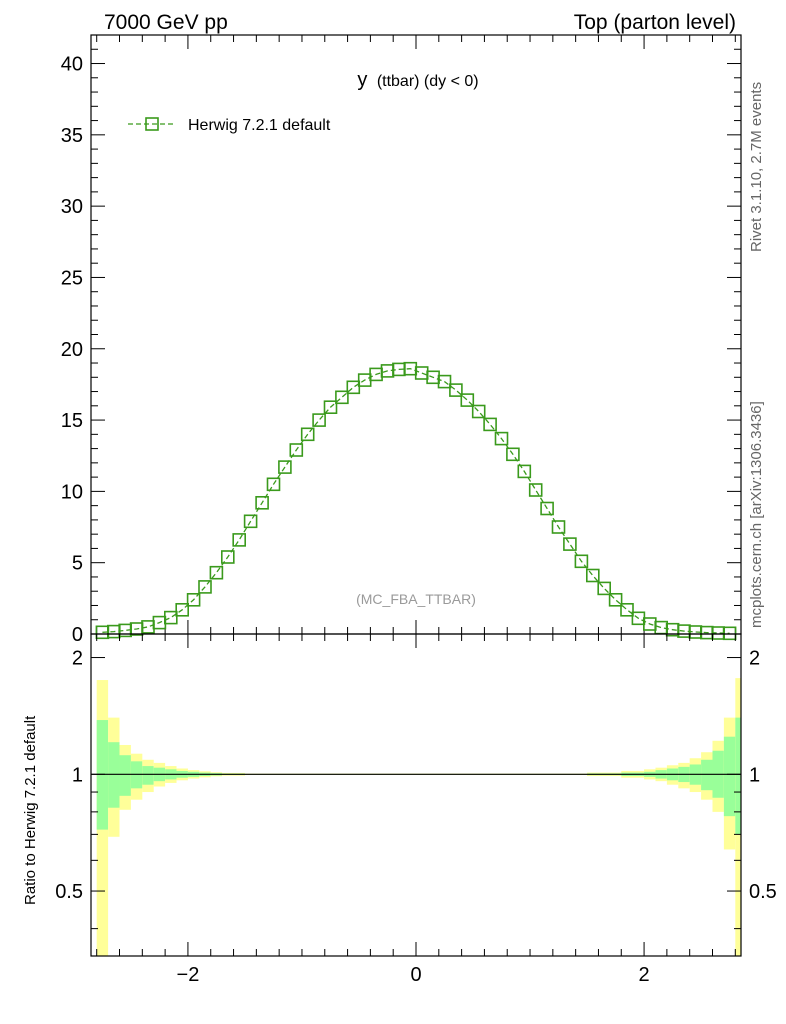  I want to click on x-tick-label: 0, so click(415, 975).